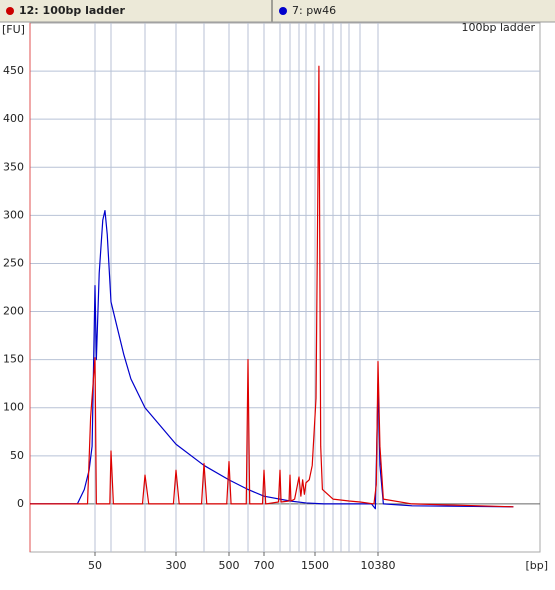 The image size is (555, 590). Describe the element at coordinates (13, 214) in the screenshot. I see `y-tick-label: 300` at that location.